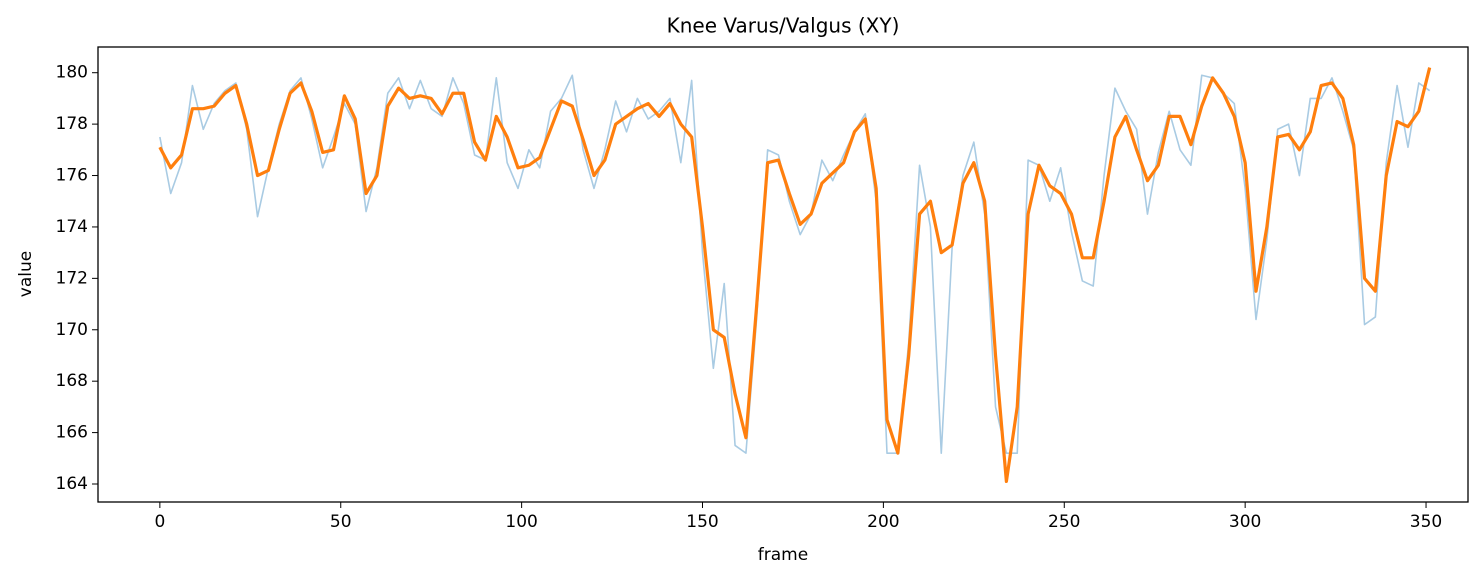 The image size is (1484, 581). I want to click on y-tick-label: 174, so click(72, 227).